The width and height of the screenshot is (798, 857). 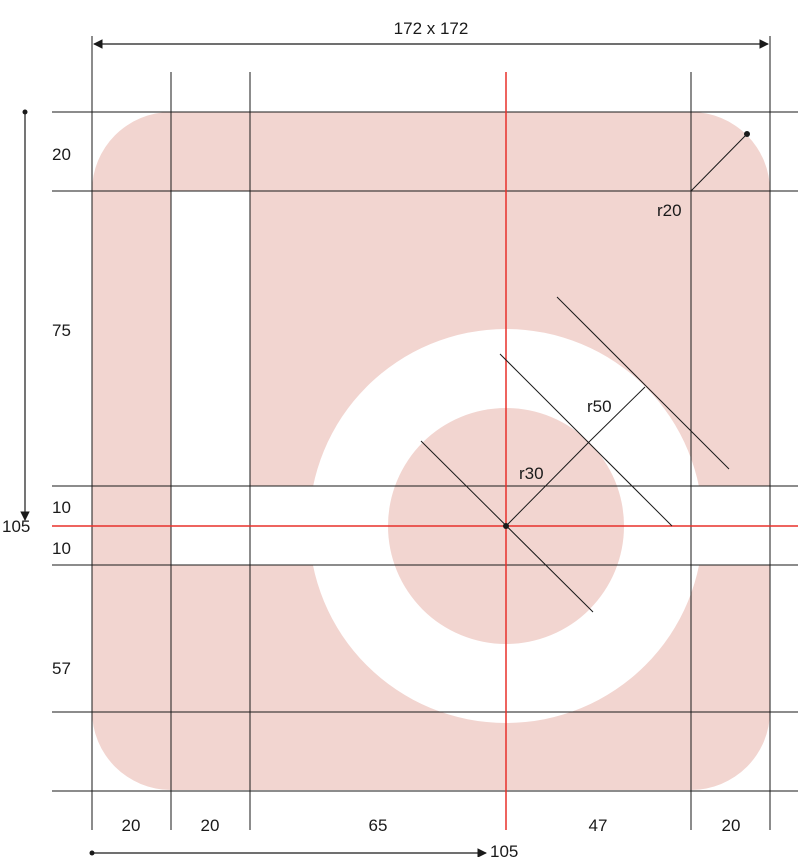 What do you see at coordinates (669, 210) in the screenshot?
I see `corner-radius-label: r20` at bounding box center [669, 210].